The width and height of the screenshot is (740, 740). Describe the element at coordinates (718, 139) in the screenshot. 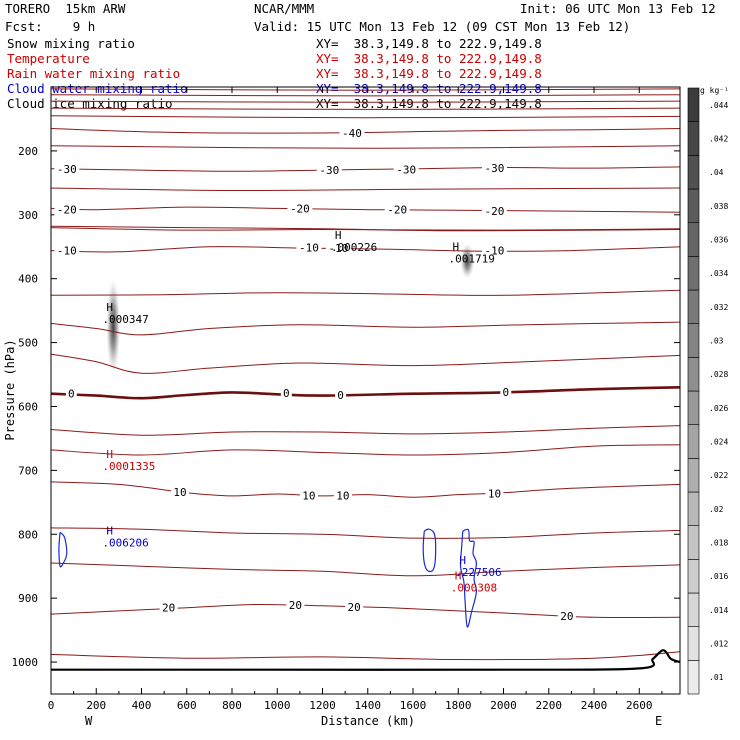

I see `colorbar-tick-label: .042` at that location.